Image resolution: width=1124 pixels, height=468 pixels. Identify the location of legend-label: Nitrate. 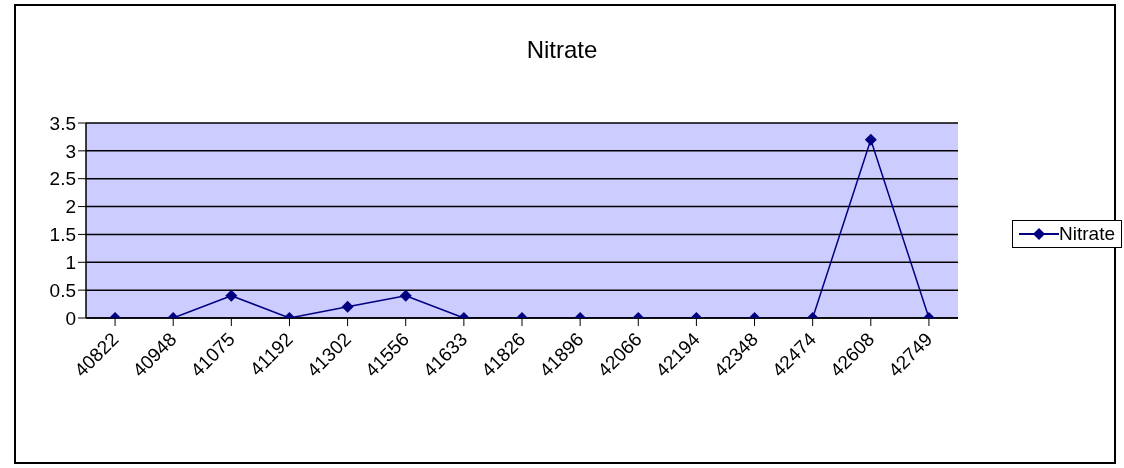
(1087, 234).